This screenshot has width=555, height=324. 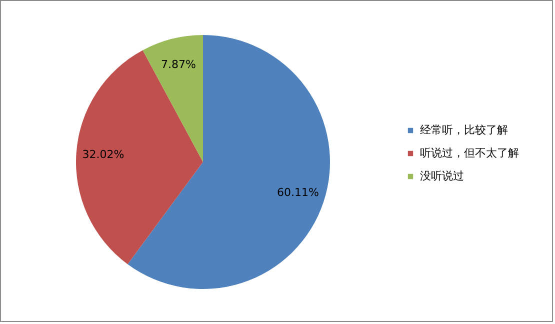 I want to click on legend-label: 听说过，但不太了解, so click(x=469, y=153).